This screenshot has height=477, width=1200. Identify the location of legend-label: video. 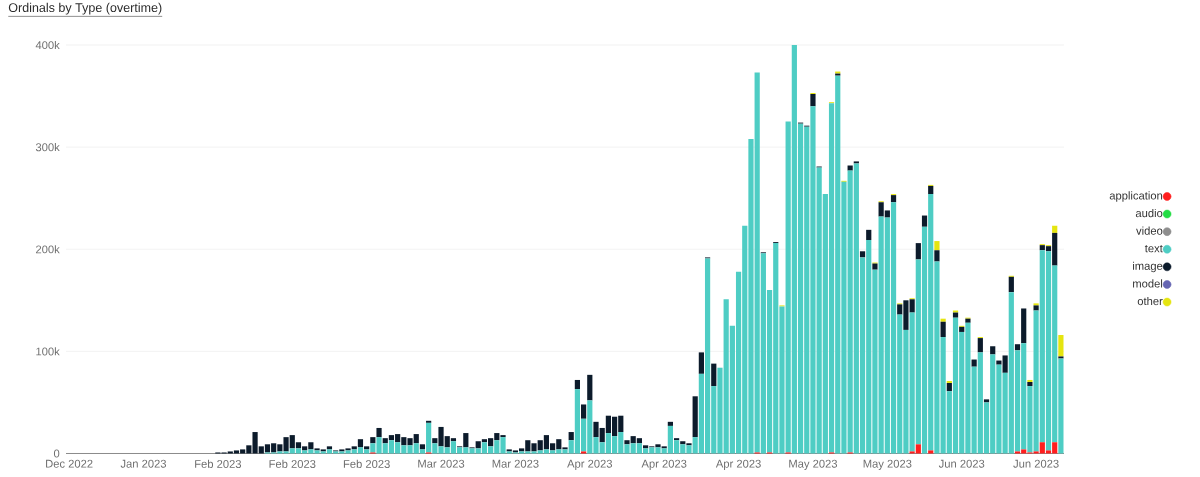
(1149, 230).